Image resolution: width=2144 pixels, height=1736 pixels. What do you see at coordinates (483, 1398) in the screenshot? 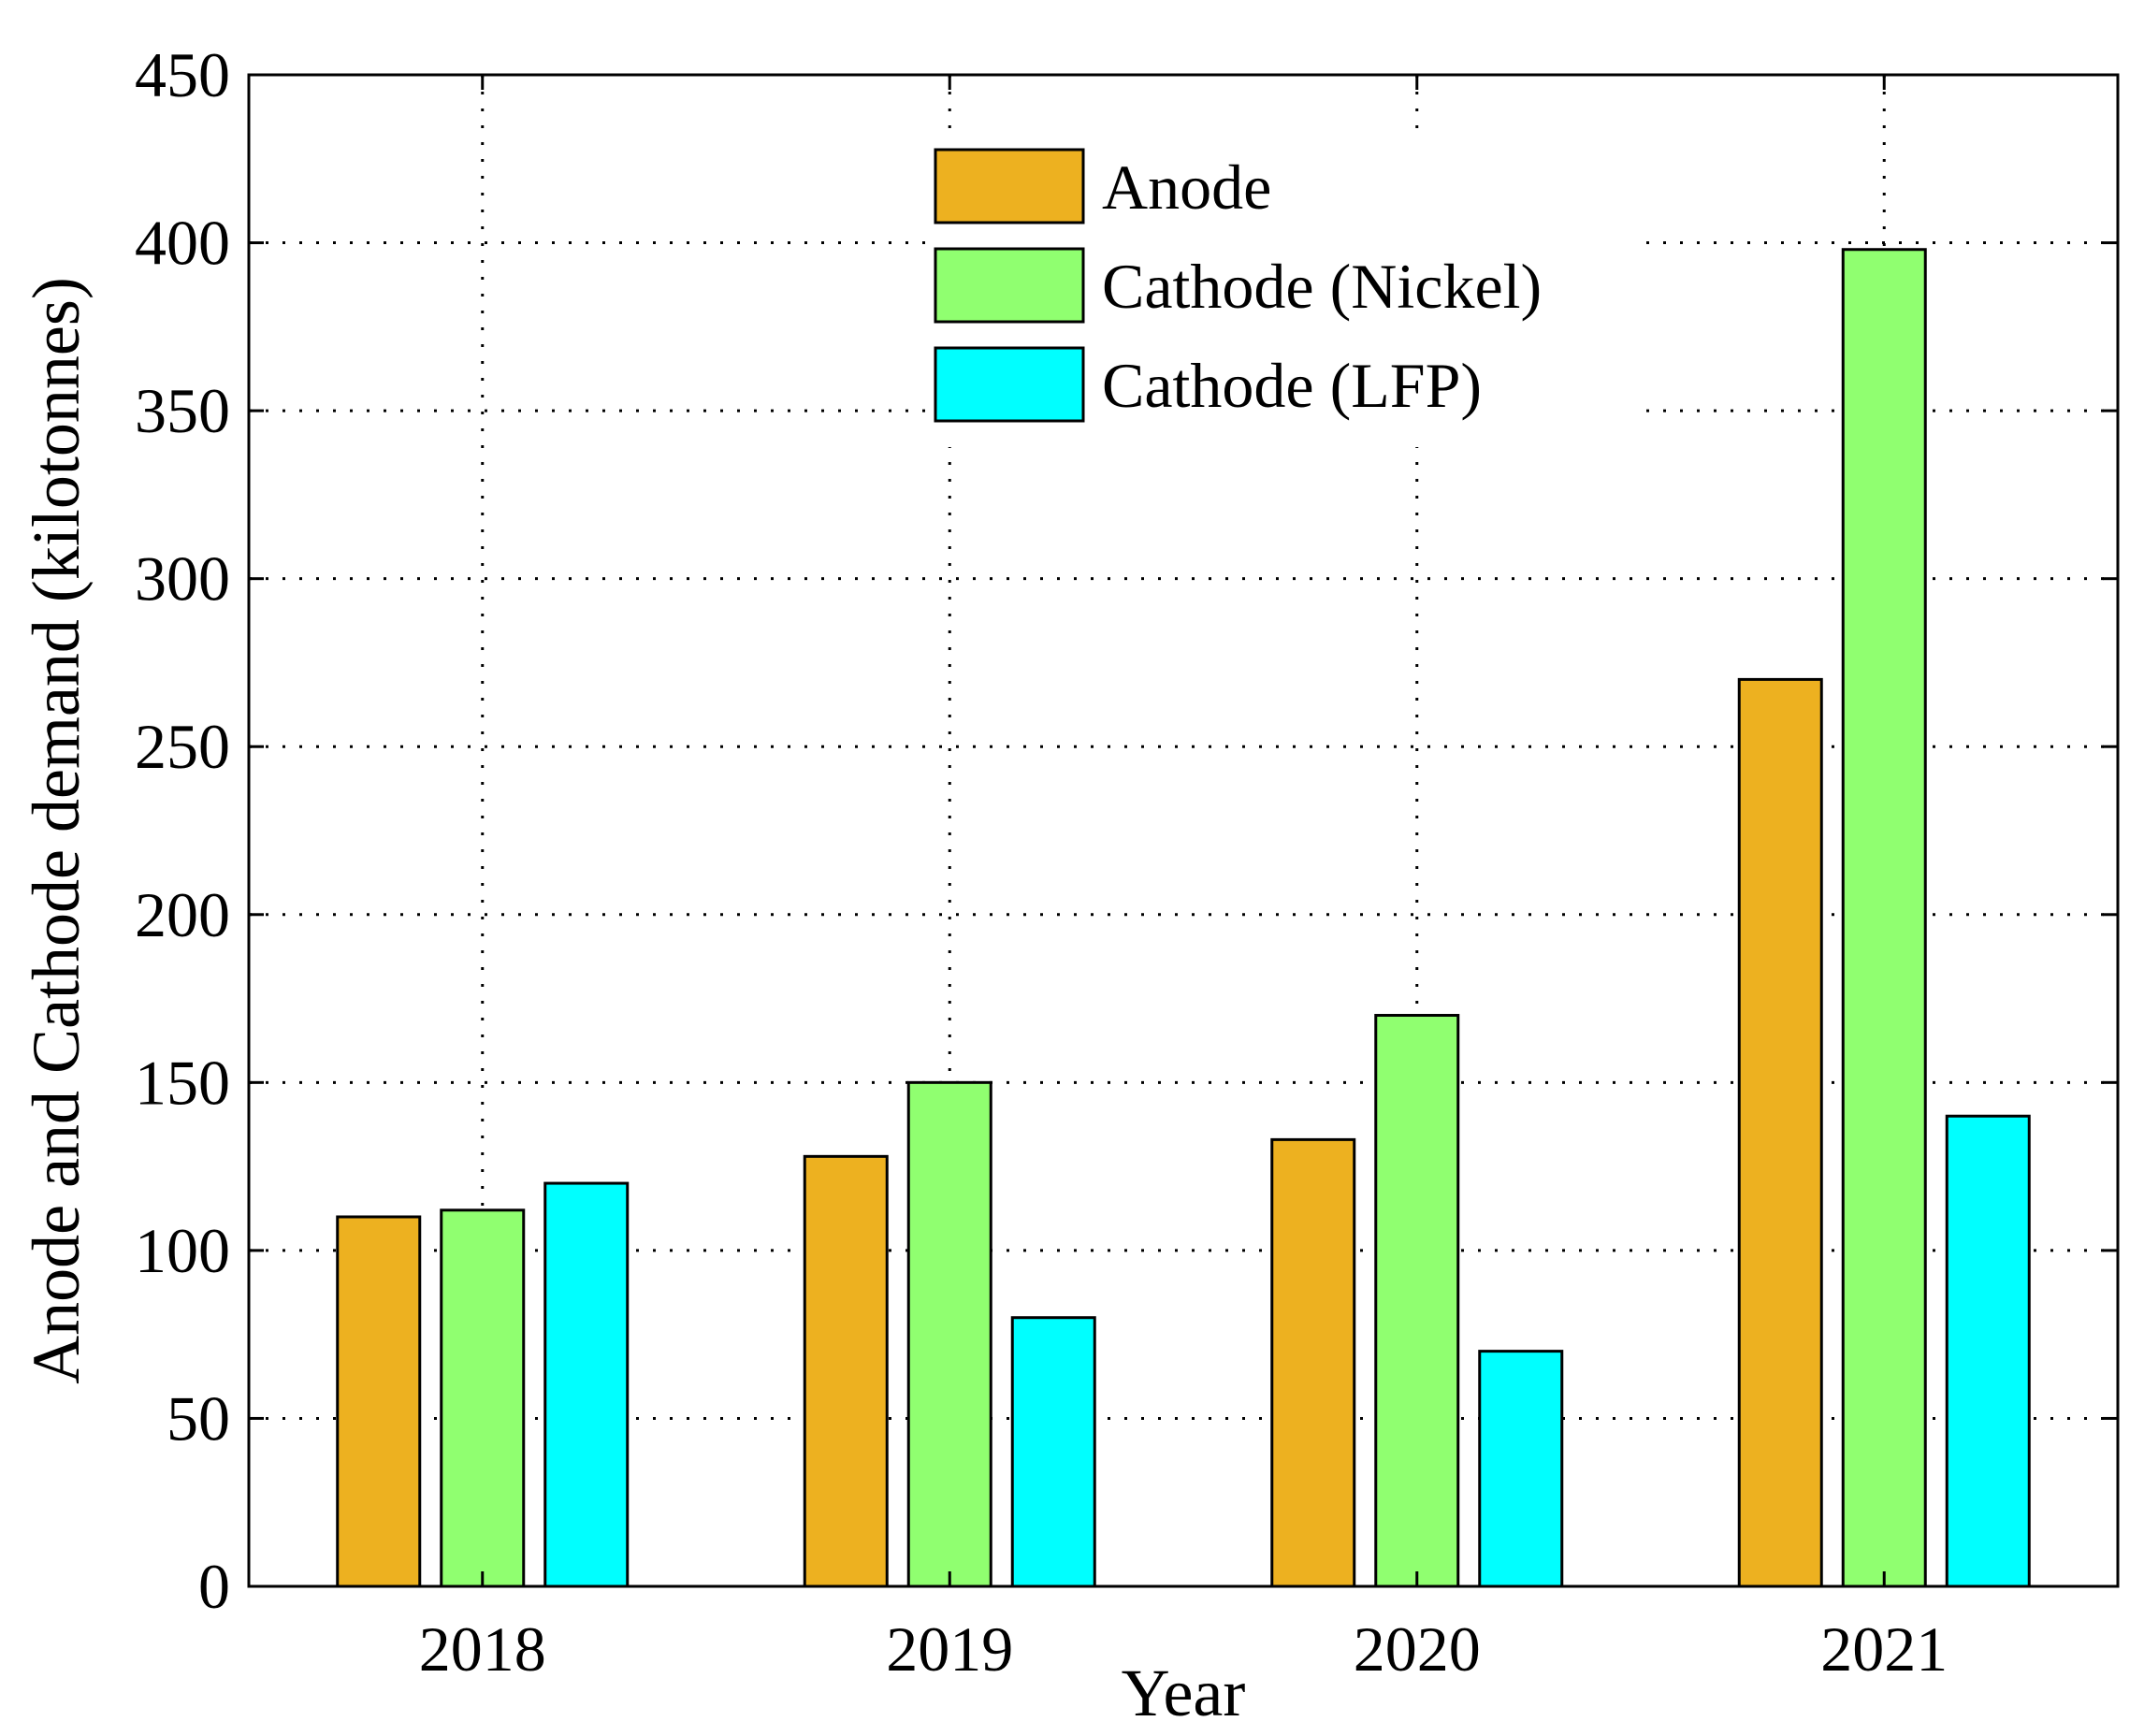
I see `bar-cathode-nickel-2018` at bounding box center [483, 1398].